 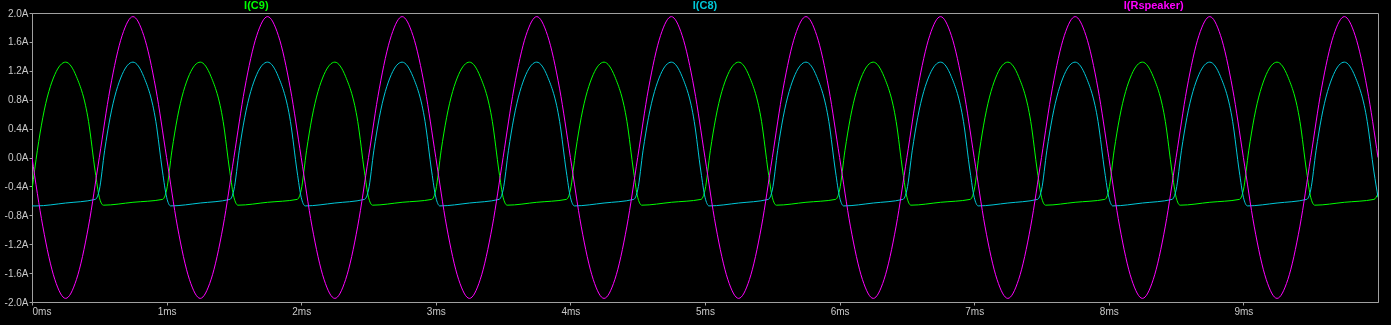 What do you see at coordinates (302, 311) in the screenshot?
I see `x-tick-label: 2ms` at bounding box center [302, 311].